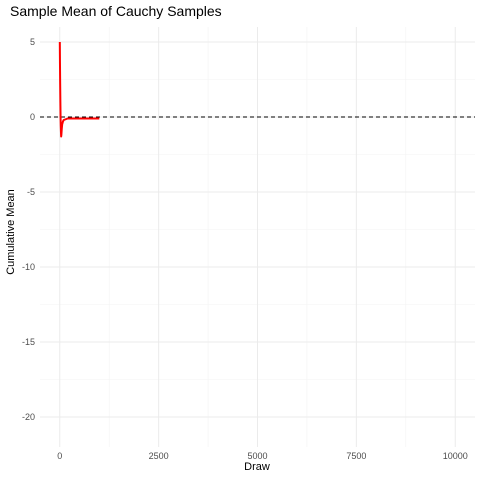  I want to click on series-group, so click(79, 89).